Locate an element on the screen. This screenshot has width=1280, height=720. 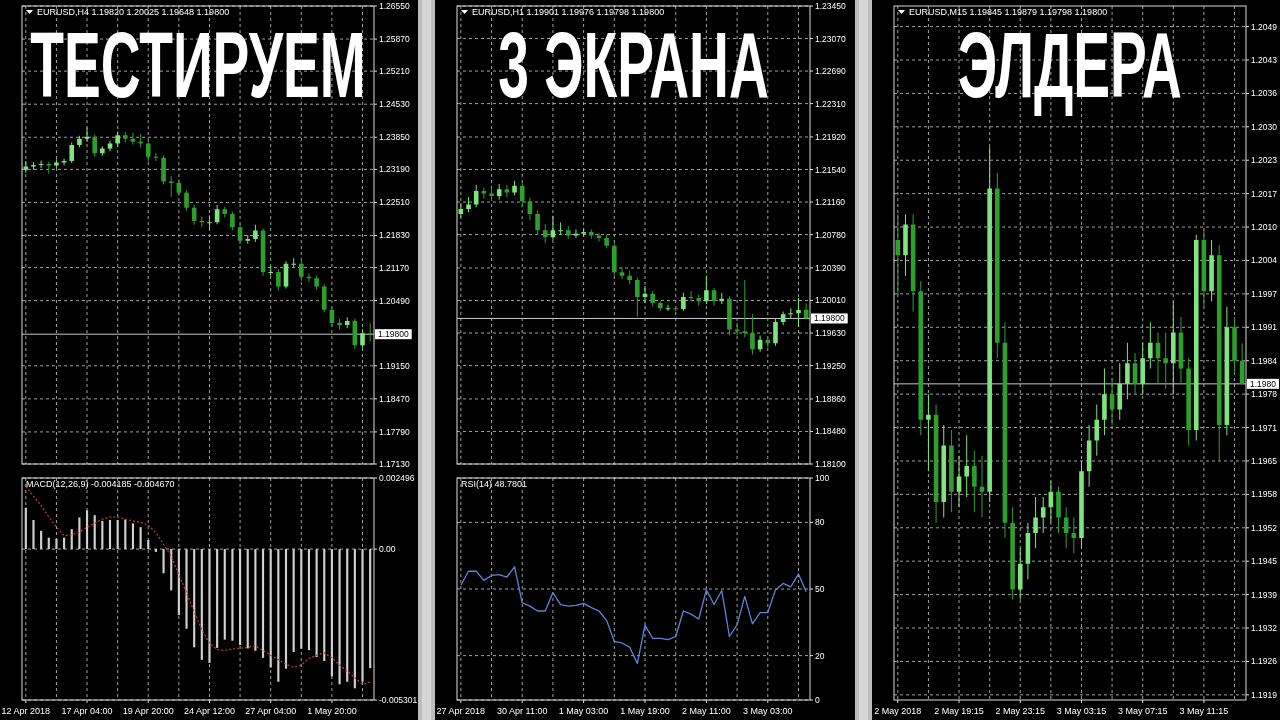
x-tick-label: 3 May 07:15 is located at coordinates (1142, 711).